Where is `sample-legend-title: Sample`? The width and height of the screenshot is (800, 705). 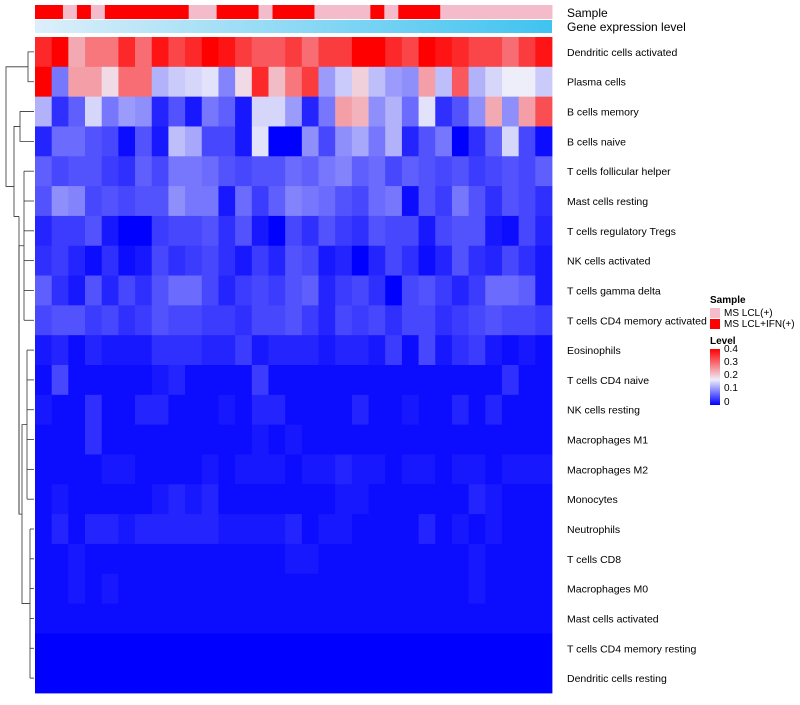
sample-legend-title: Sample is located at coordinates (728, 300).